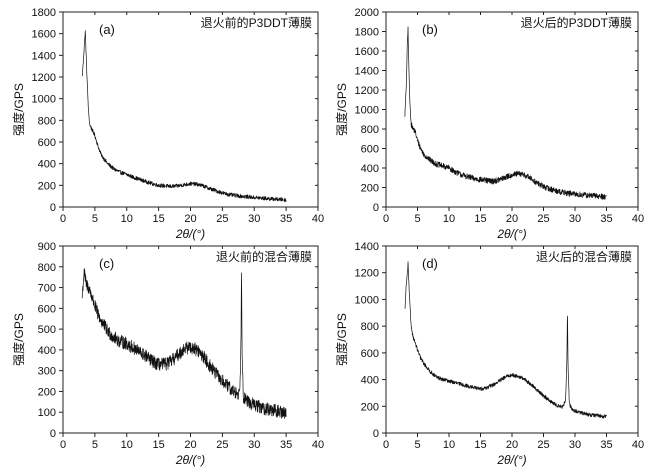 Image resolution: width=660 pixels, height=472 pixels. Describe the element at coordinates (367, 13) in the screenshot. I see `y-tick-label: 2000` at that location.